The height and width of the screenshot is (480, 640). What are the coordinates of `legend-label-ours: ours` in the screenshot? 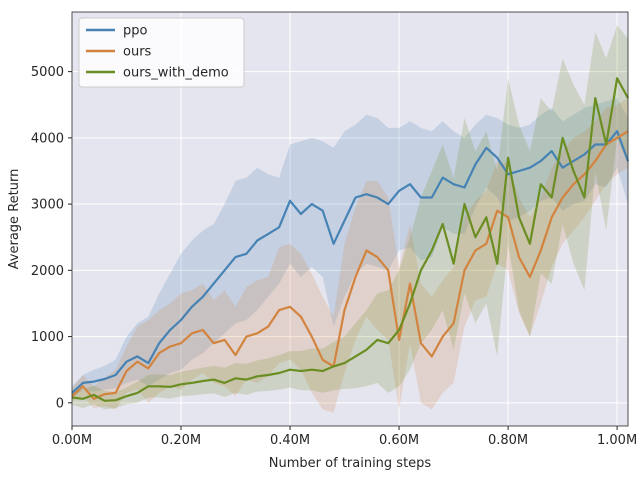 It's located at (137, 52).